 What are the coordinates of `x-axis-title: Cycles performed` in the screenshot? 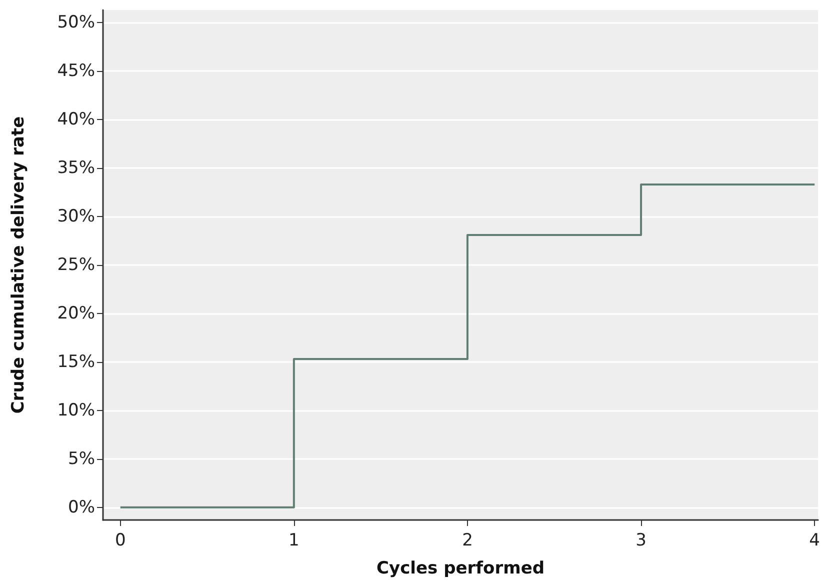 It's located at (460, 568).